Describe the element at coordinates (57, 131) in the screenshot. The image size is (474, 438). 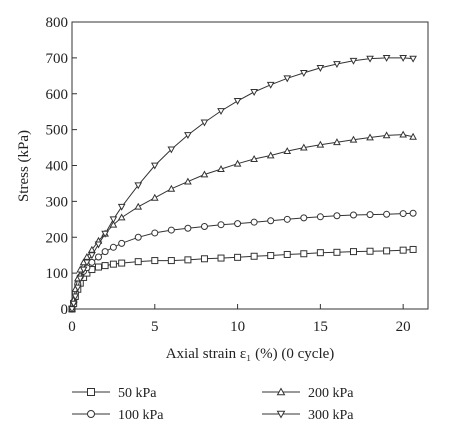
I see `y-tick-label: 500` at that location.